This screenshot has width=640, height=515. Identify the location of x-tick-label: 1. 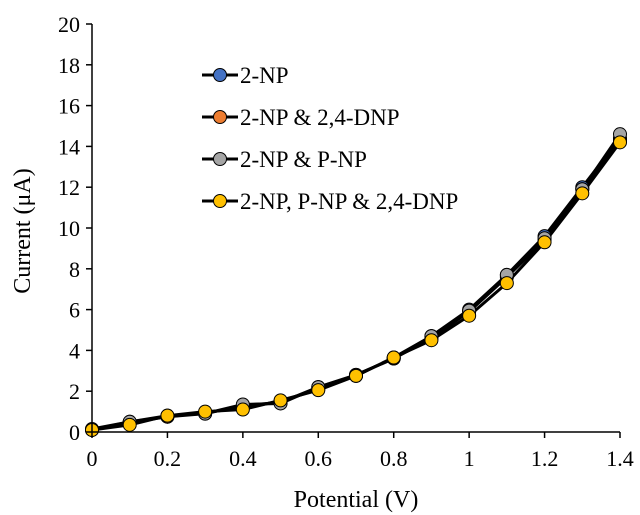
(469, 458).